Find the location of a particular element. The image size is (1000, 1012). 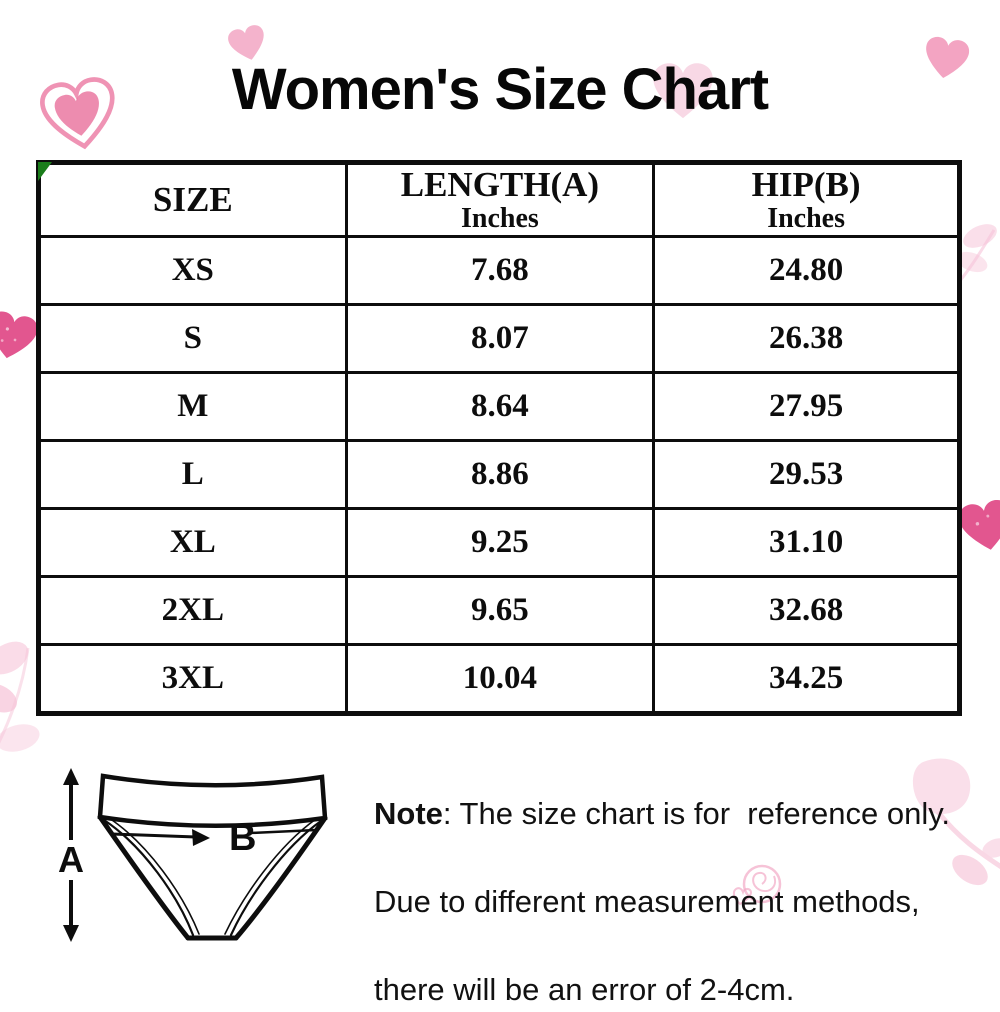

length-cell: 8.86 is located at coordinates (500, 474).